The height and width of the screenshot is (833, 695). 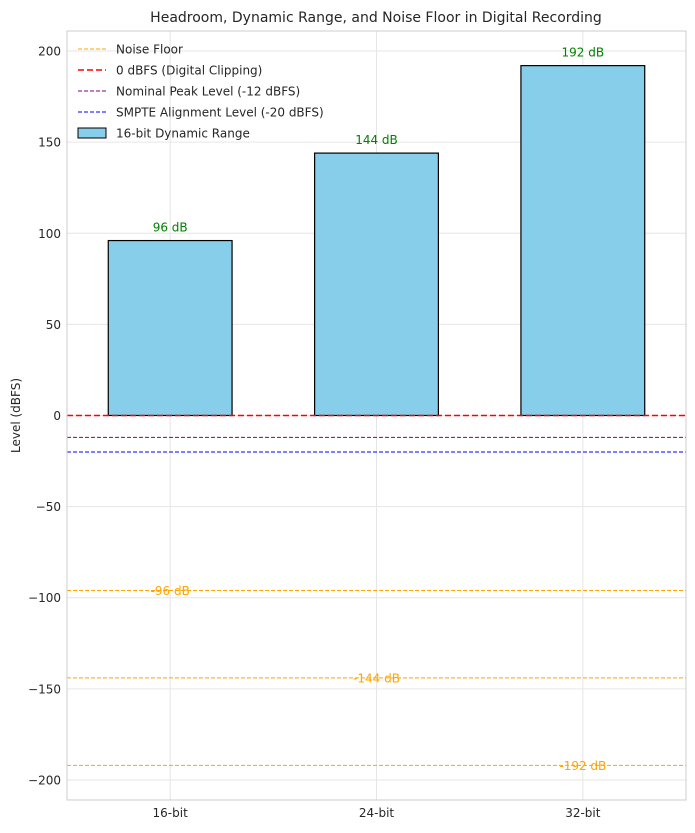 I want to click on legend-label: SMPTE Alignment Level (-20 dBFS), so click(x=220, y=113).